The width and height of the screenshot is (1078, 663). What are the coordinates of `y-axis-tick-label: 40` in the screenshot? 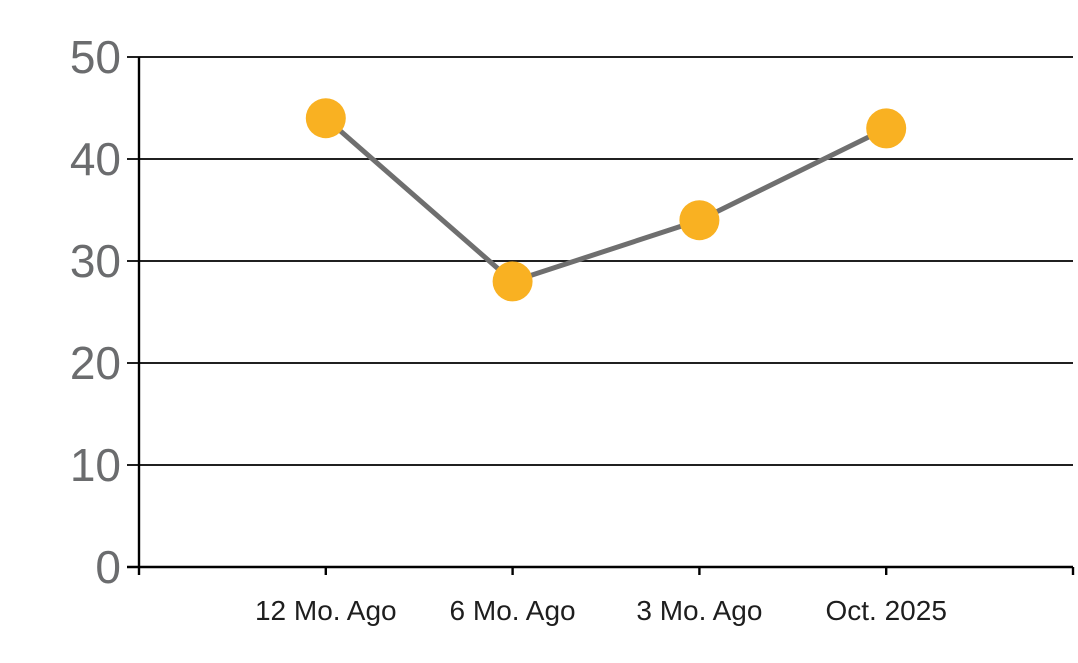 It's located at (95, 159).